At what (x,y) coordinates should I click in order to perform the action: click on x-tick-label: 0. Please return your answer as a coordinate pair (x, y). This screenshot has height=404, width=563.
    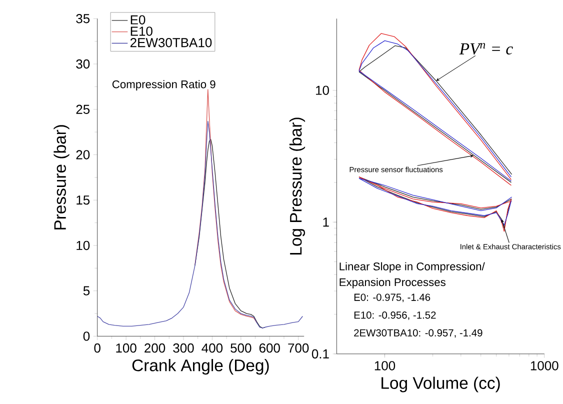
    Looking at the image, I should click on (97, 348).